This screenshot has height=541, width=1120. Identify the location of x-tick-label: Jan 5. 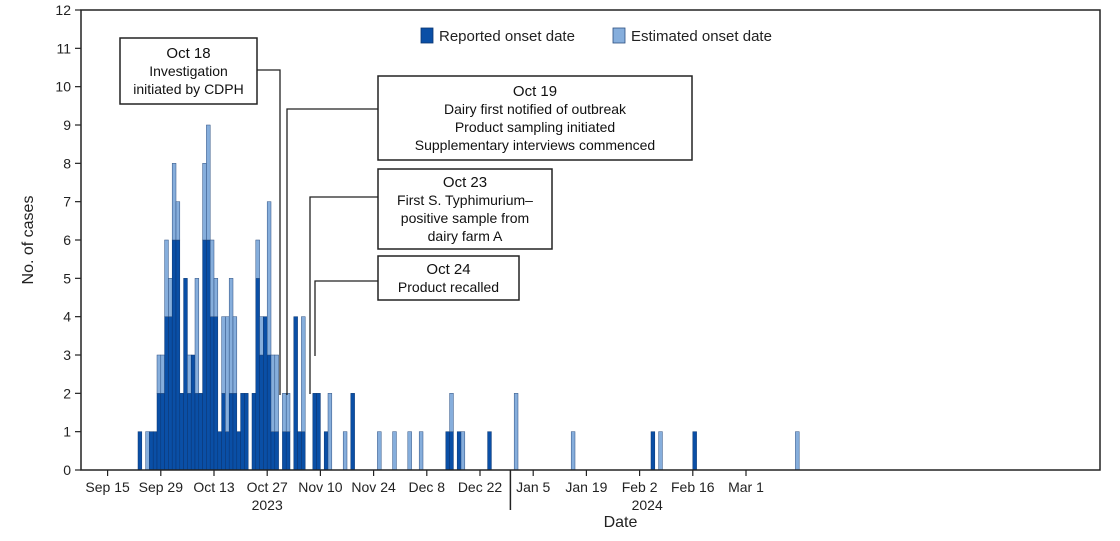
(533, 487).